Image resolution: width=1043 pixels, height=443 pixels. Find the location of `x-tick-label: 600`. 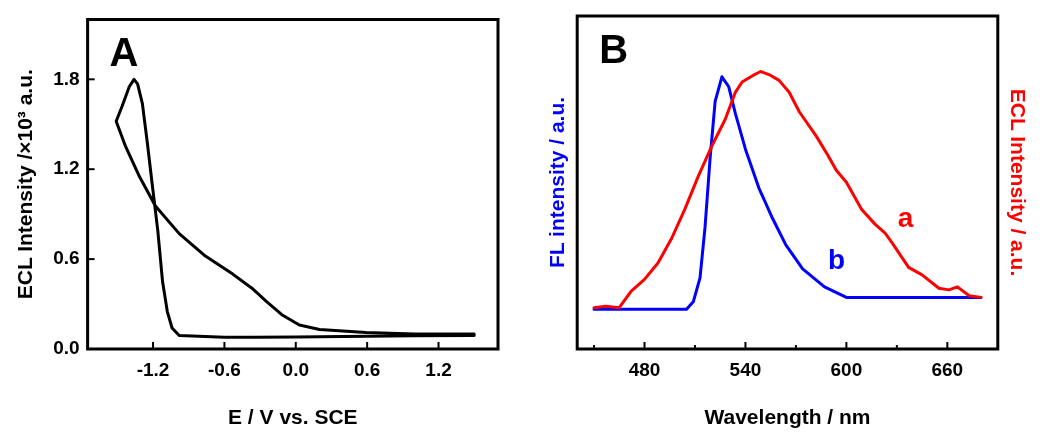

x-tick-label: 600 is located at coordinates (846, 369).